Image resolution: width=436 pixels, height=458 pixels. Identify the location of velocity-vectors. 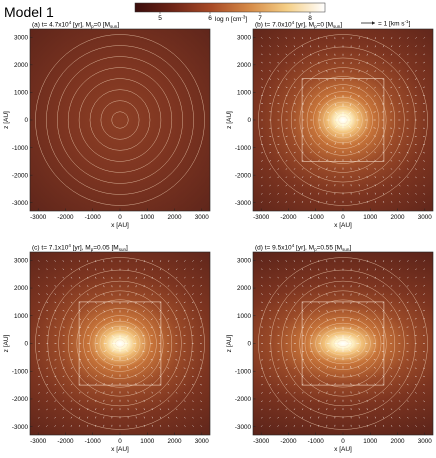
(343, 343).